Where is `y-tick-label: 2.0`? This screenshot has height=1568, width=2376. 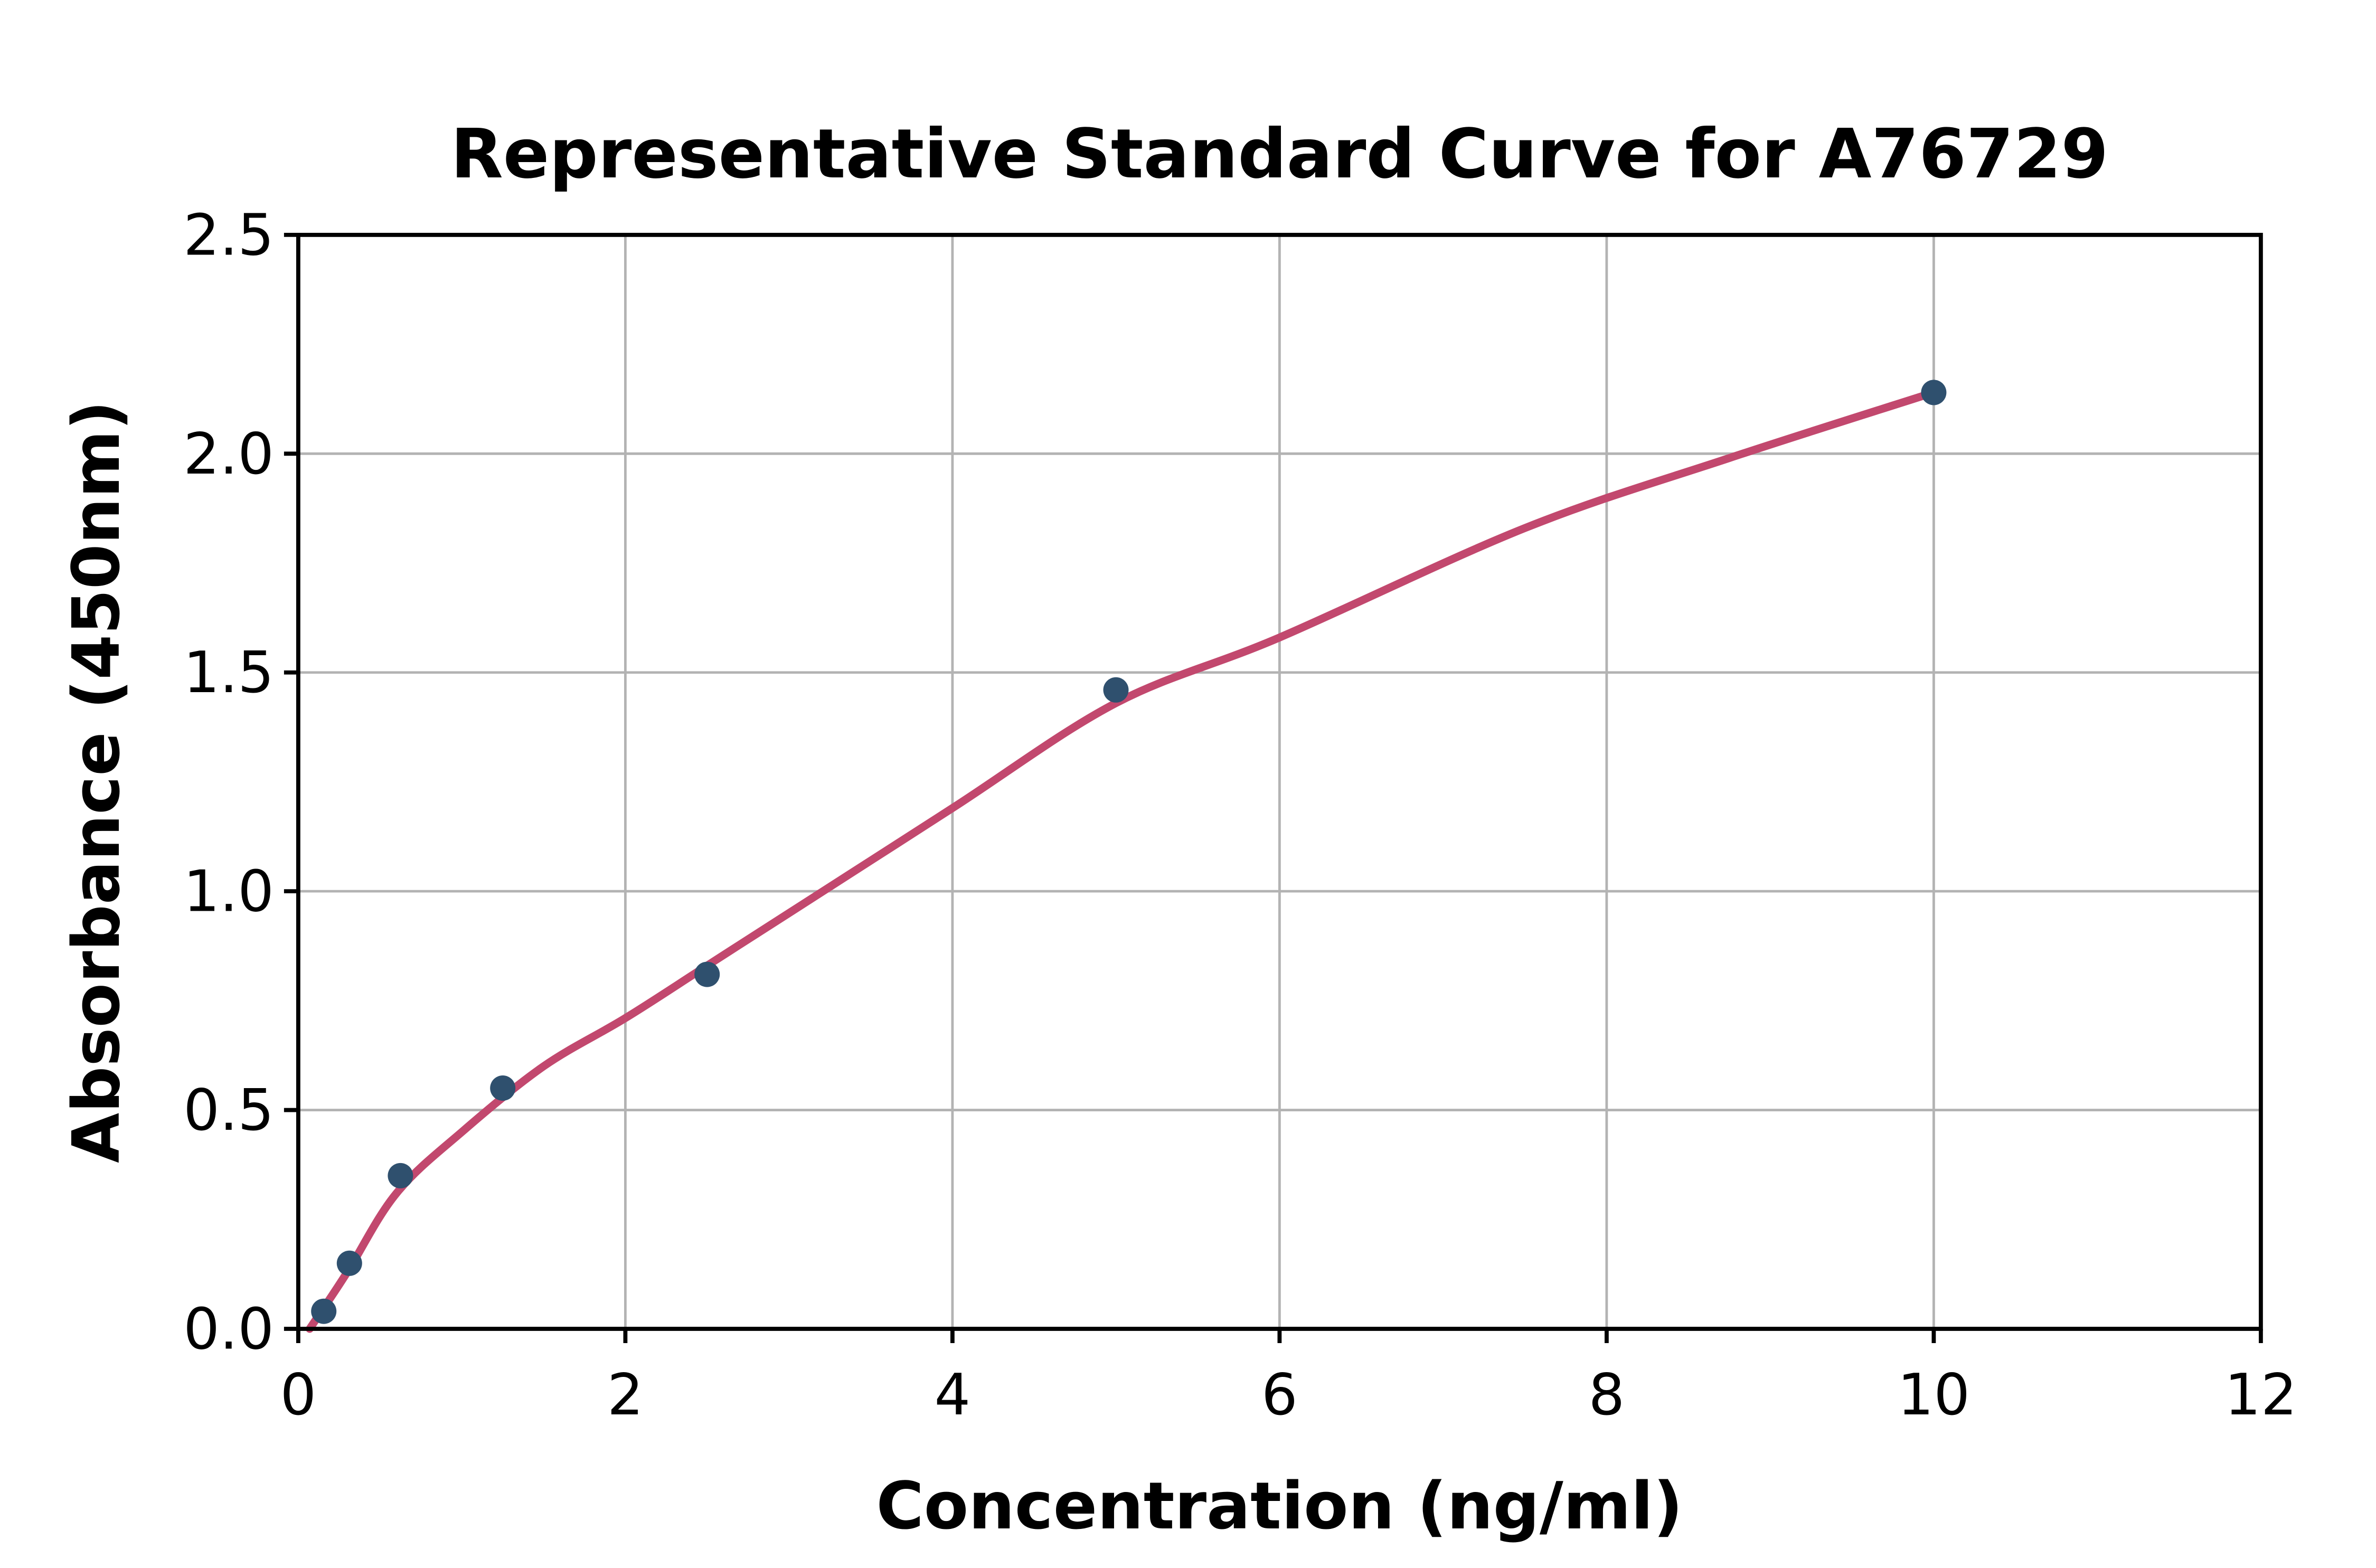 y-tick-label: 2.0 is located at coordinates (229, 454).